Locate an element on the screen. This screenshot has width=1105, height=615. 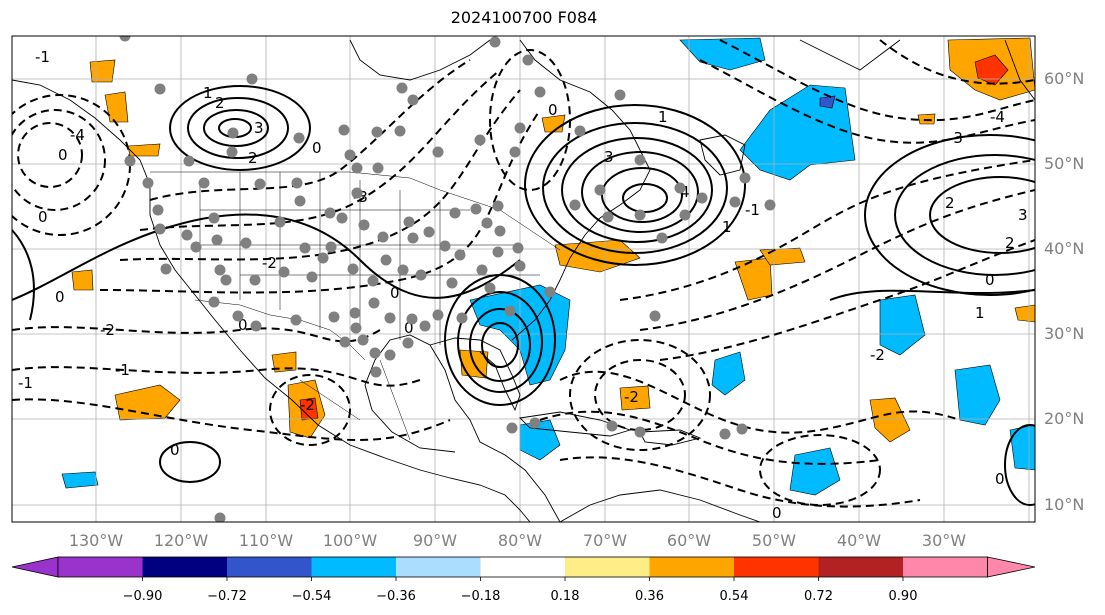
lon-label: 100°W is located at coordinates (350, 540).